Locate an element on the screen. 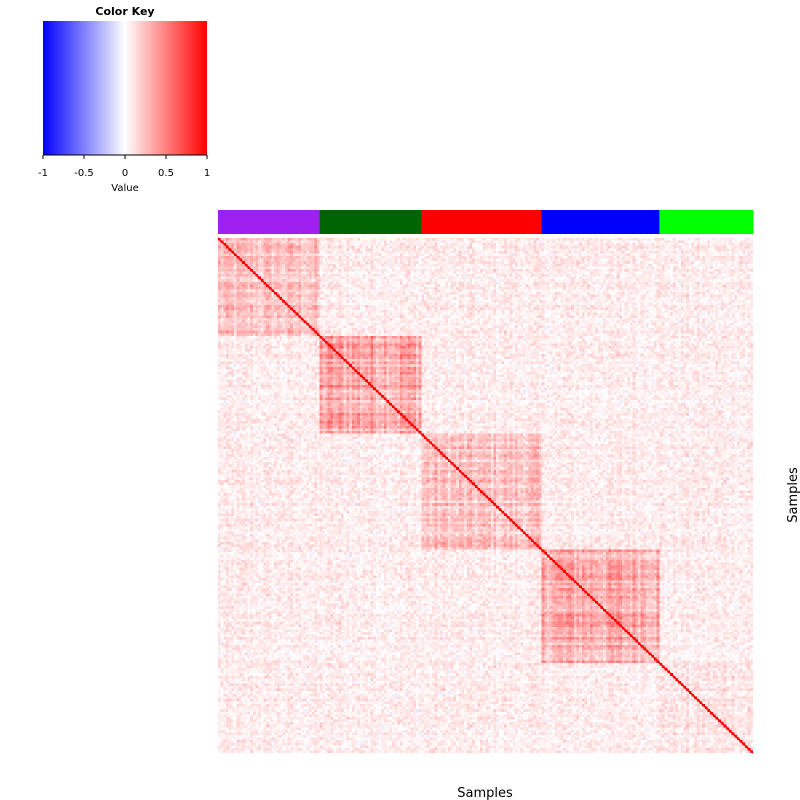  color-key-ticks: -1 -0.5 0 0.5 1 is located at coordinates (124, 167).